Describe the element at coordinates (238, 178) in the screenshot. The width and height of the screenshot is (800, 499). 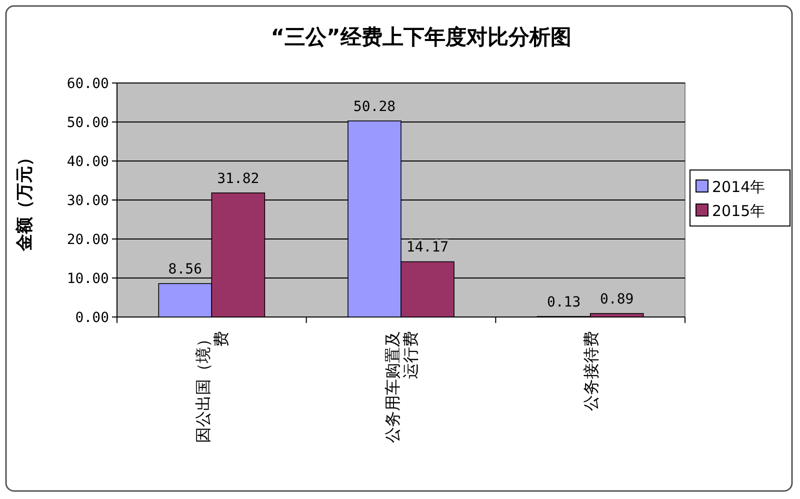
I see `data-label: 31.82` at that location.